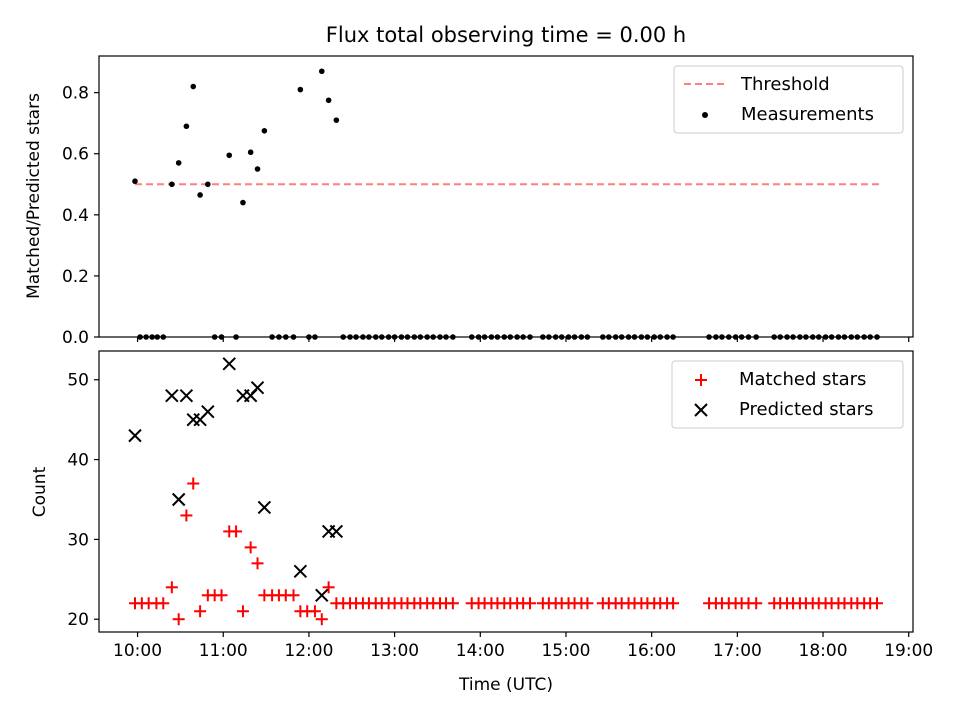 Image resolution: width=960 pixels, height=720 pixels. Describe the element at coordinates (737, 651) in the screenshot. I see `x-tick-label: 17:00` at that location.